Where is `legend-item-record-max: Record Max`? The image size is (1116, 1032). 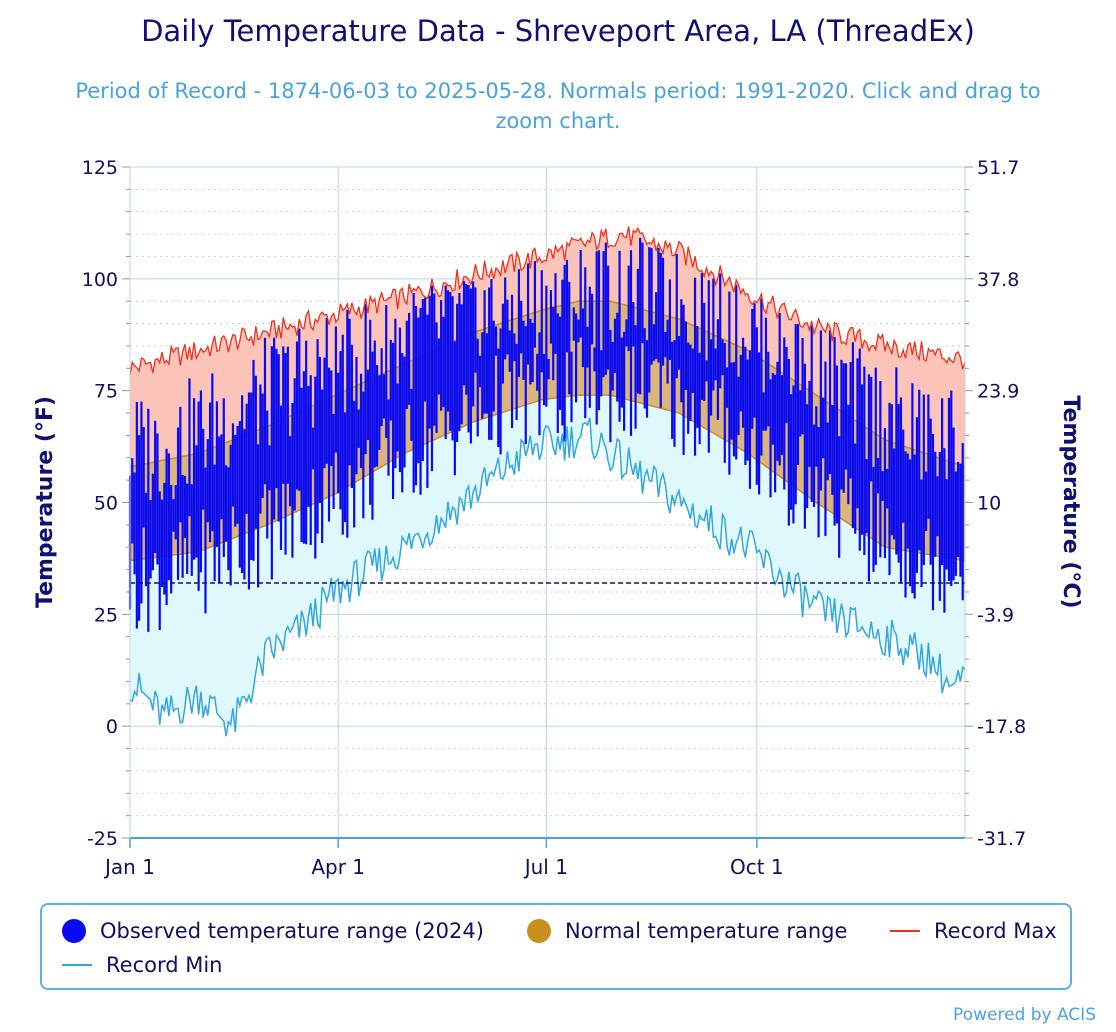 legend-item-record-max: Record Max is located at coordinates (973, 931).